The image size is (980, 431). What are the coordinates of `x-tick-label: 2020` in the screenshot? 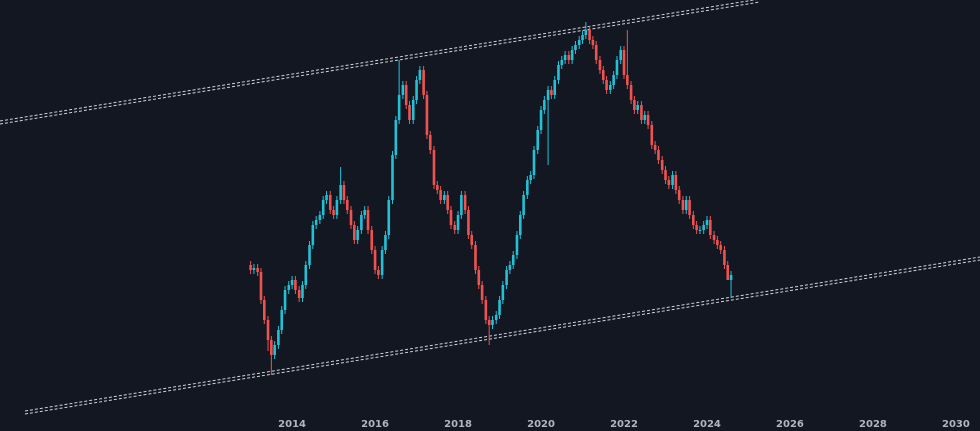 It's located at (541, 424).